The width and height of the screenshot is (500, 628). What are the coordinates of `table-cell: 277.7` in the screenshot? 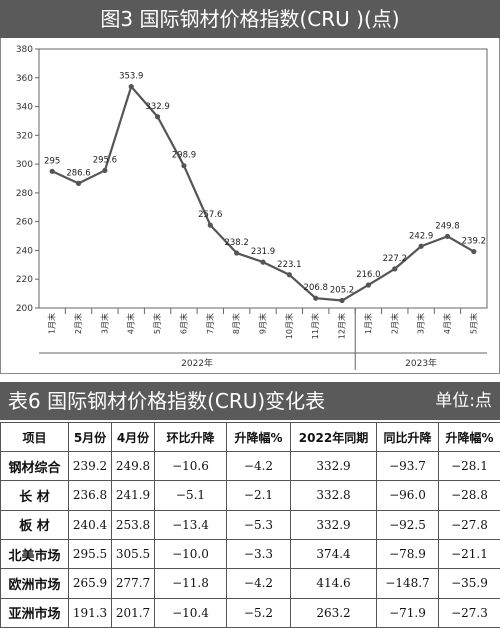 It's located at (133, 583).